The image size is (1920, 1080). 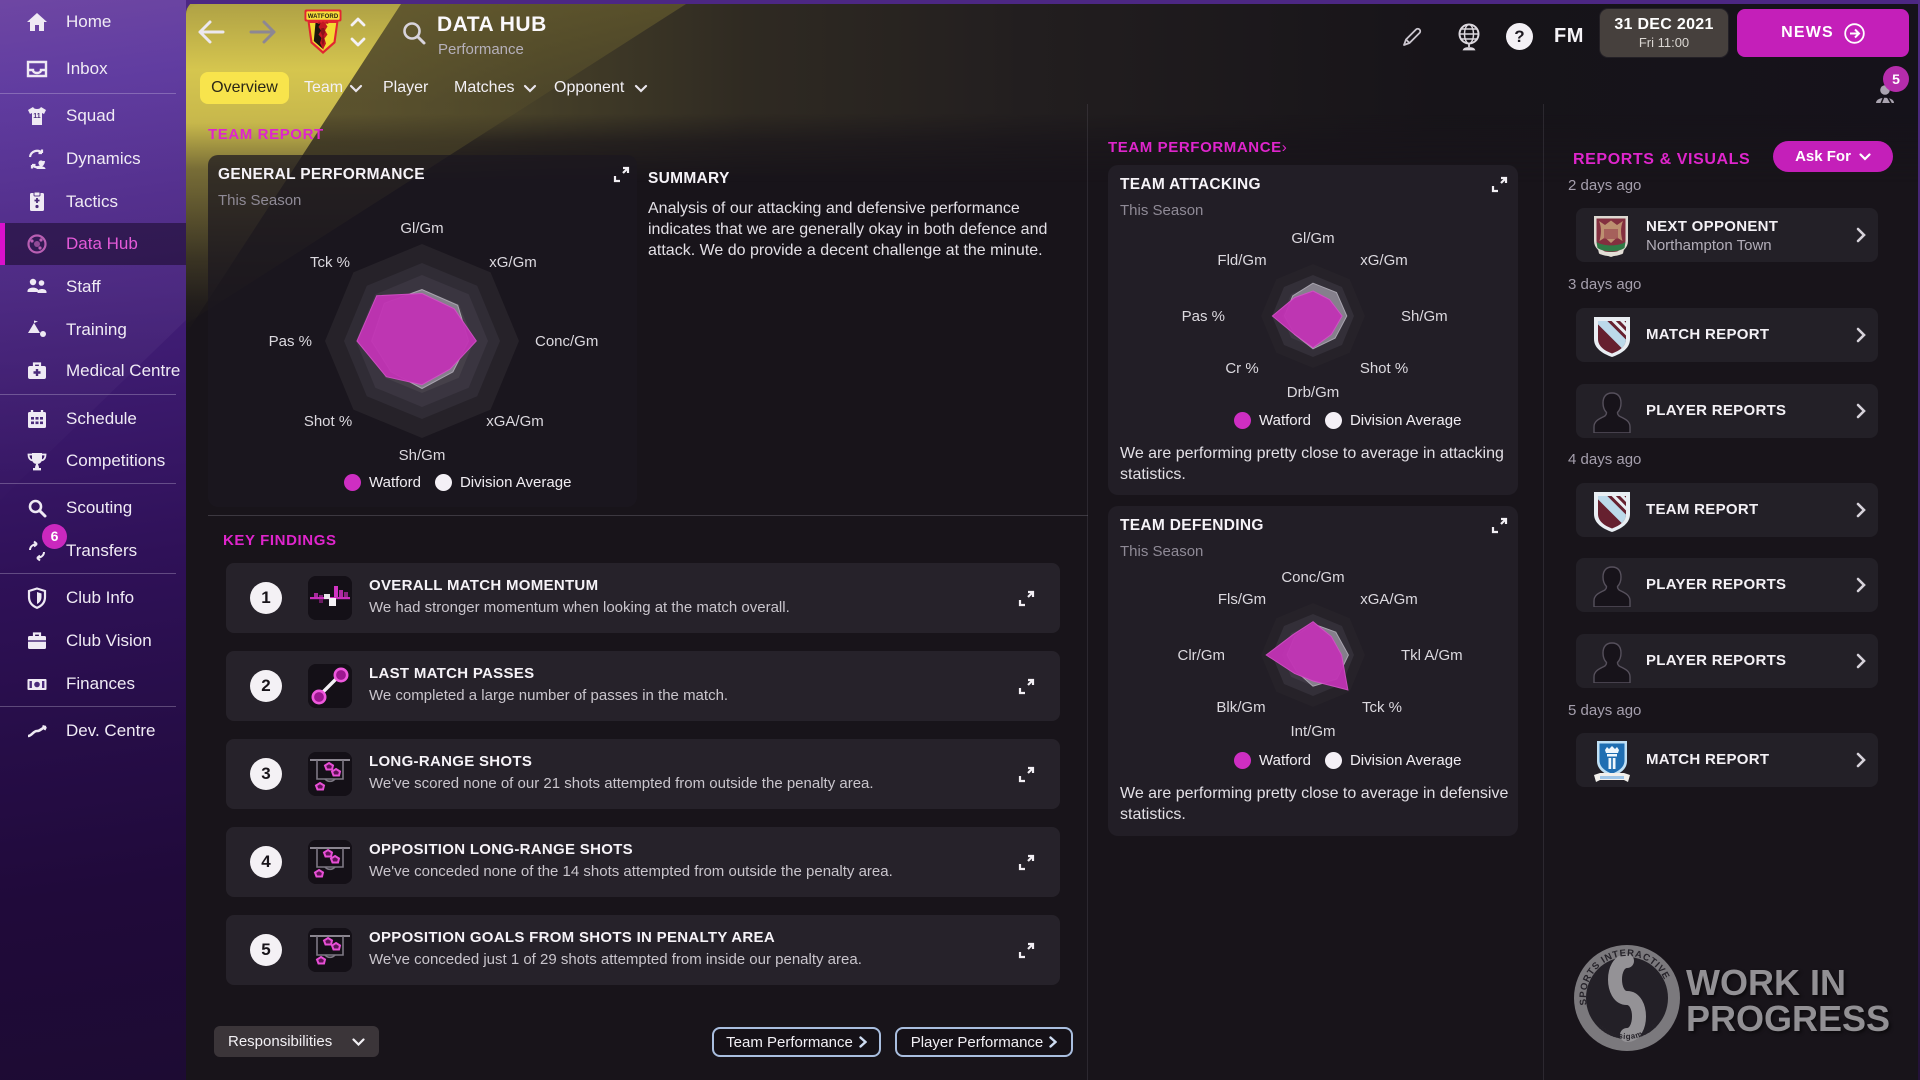 I want to click on svg-text: Fld/Gm, so click(x=1241, y=260).